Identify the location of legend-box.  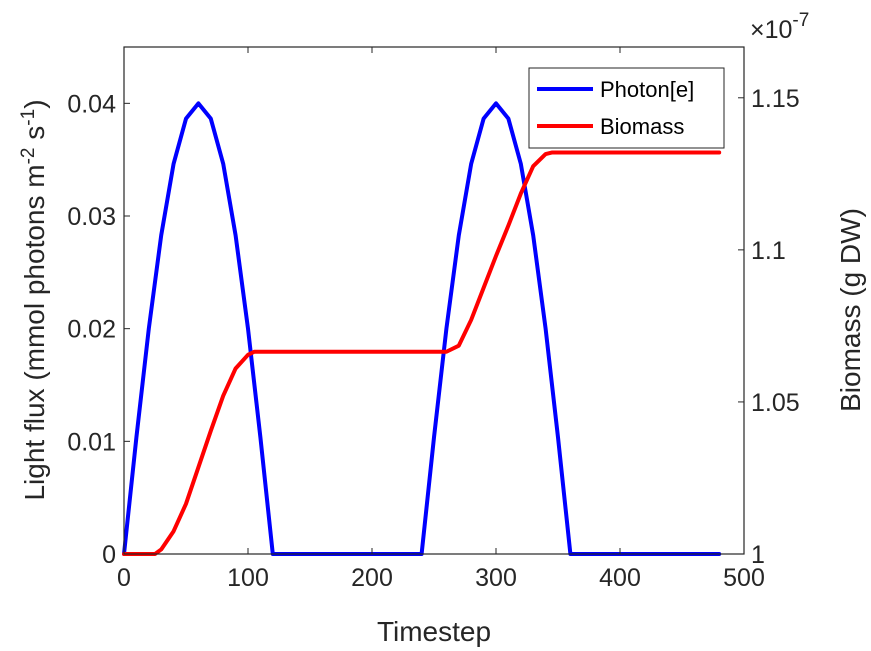
(626, 108).